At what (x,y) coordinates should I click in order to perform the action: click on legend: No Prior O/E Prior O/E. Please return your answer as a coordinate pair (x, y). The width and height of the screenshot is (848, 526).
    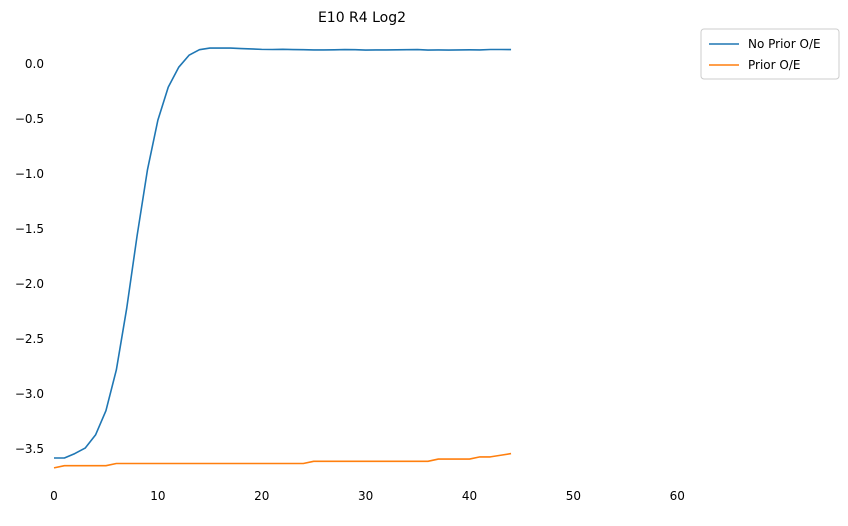
    Looking at the image, I should click on (770, 54).